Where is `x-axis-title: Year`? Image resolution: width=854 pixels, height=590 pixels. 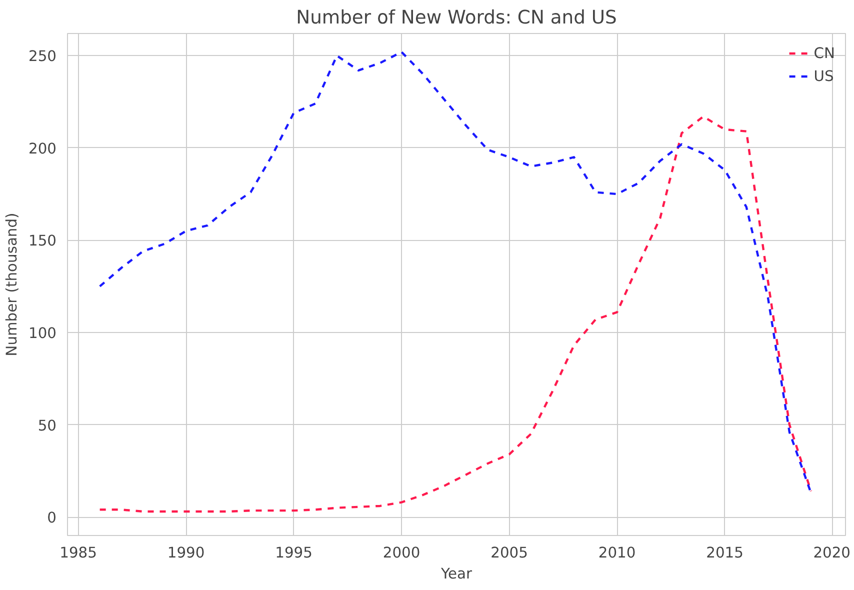
x-axis-title: Year is located at coordinates (456, 574).